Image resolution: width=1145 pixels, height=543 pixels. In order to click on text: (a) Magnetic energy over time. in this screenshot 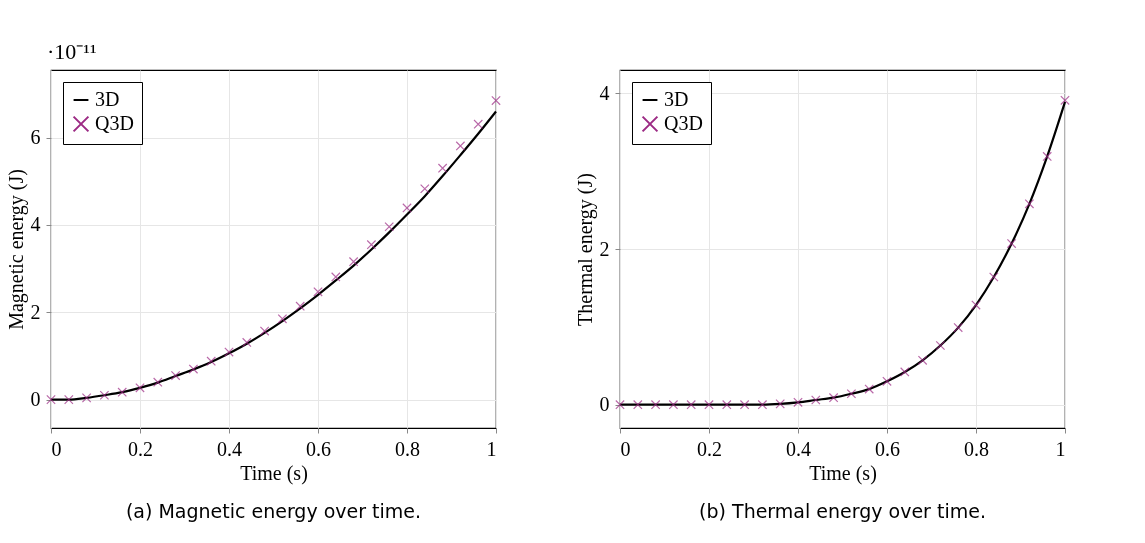, I will do `click(273, 511)`.